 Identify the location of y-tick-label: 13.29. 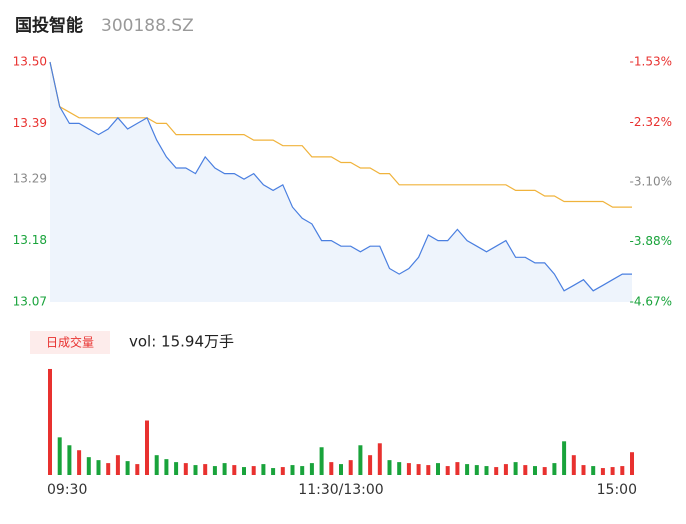
(30, 179).